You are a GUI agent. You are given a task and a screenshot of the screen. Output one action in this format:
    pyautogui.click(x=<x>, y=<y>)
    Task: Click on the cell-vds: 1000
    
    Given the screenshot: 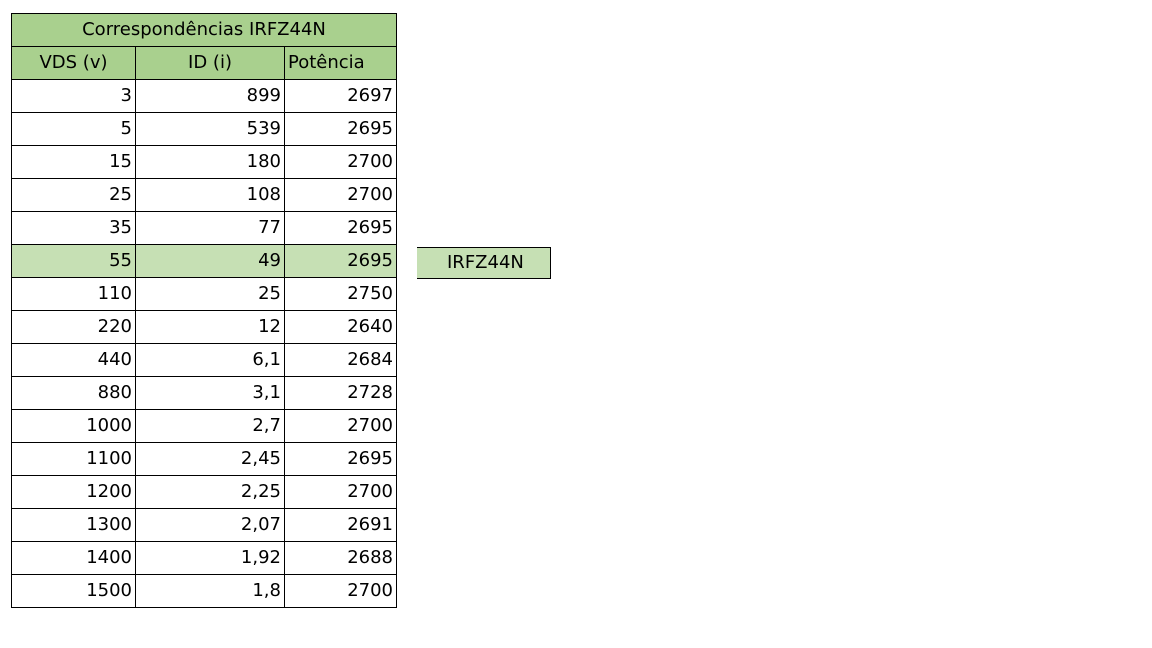 What is the action you would take?
    pyautogui.click(x=73, y=426)
    